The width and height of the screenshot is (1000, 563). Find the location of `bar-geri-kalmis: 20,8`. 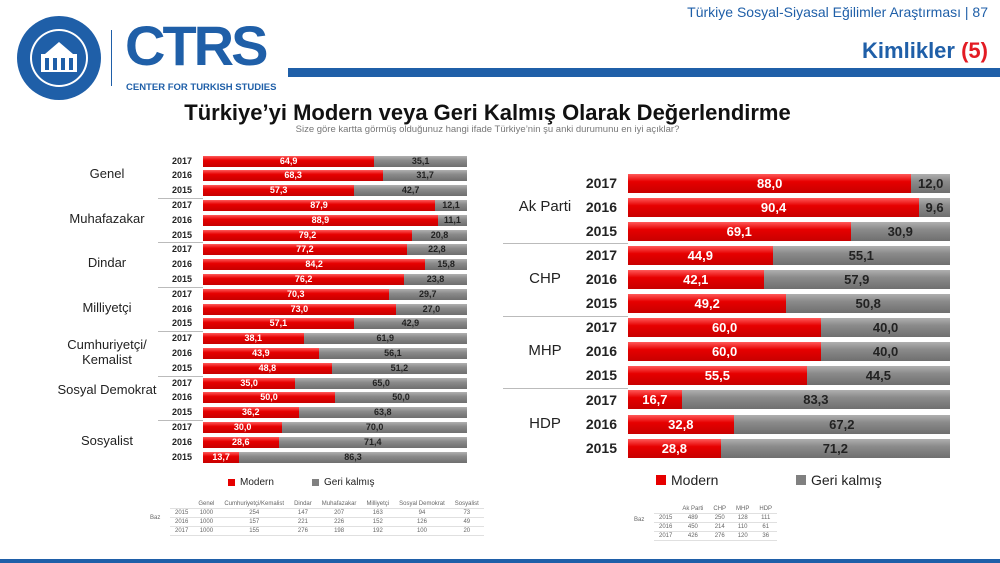

bar-geri-kalmis: 20,8 is located at coordinates (439, 235).